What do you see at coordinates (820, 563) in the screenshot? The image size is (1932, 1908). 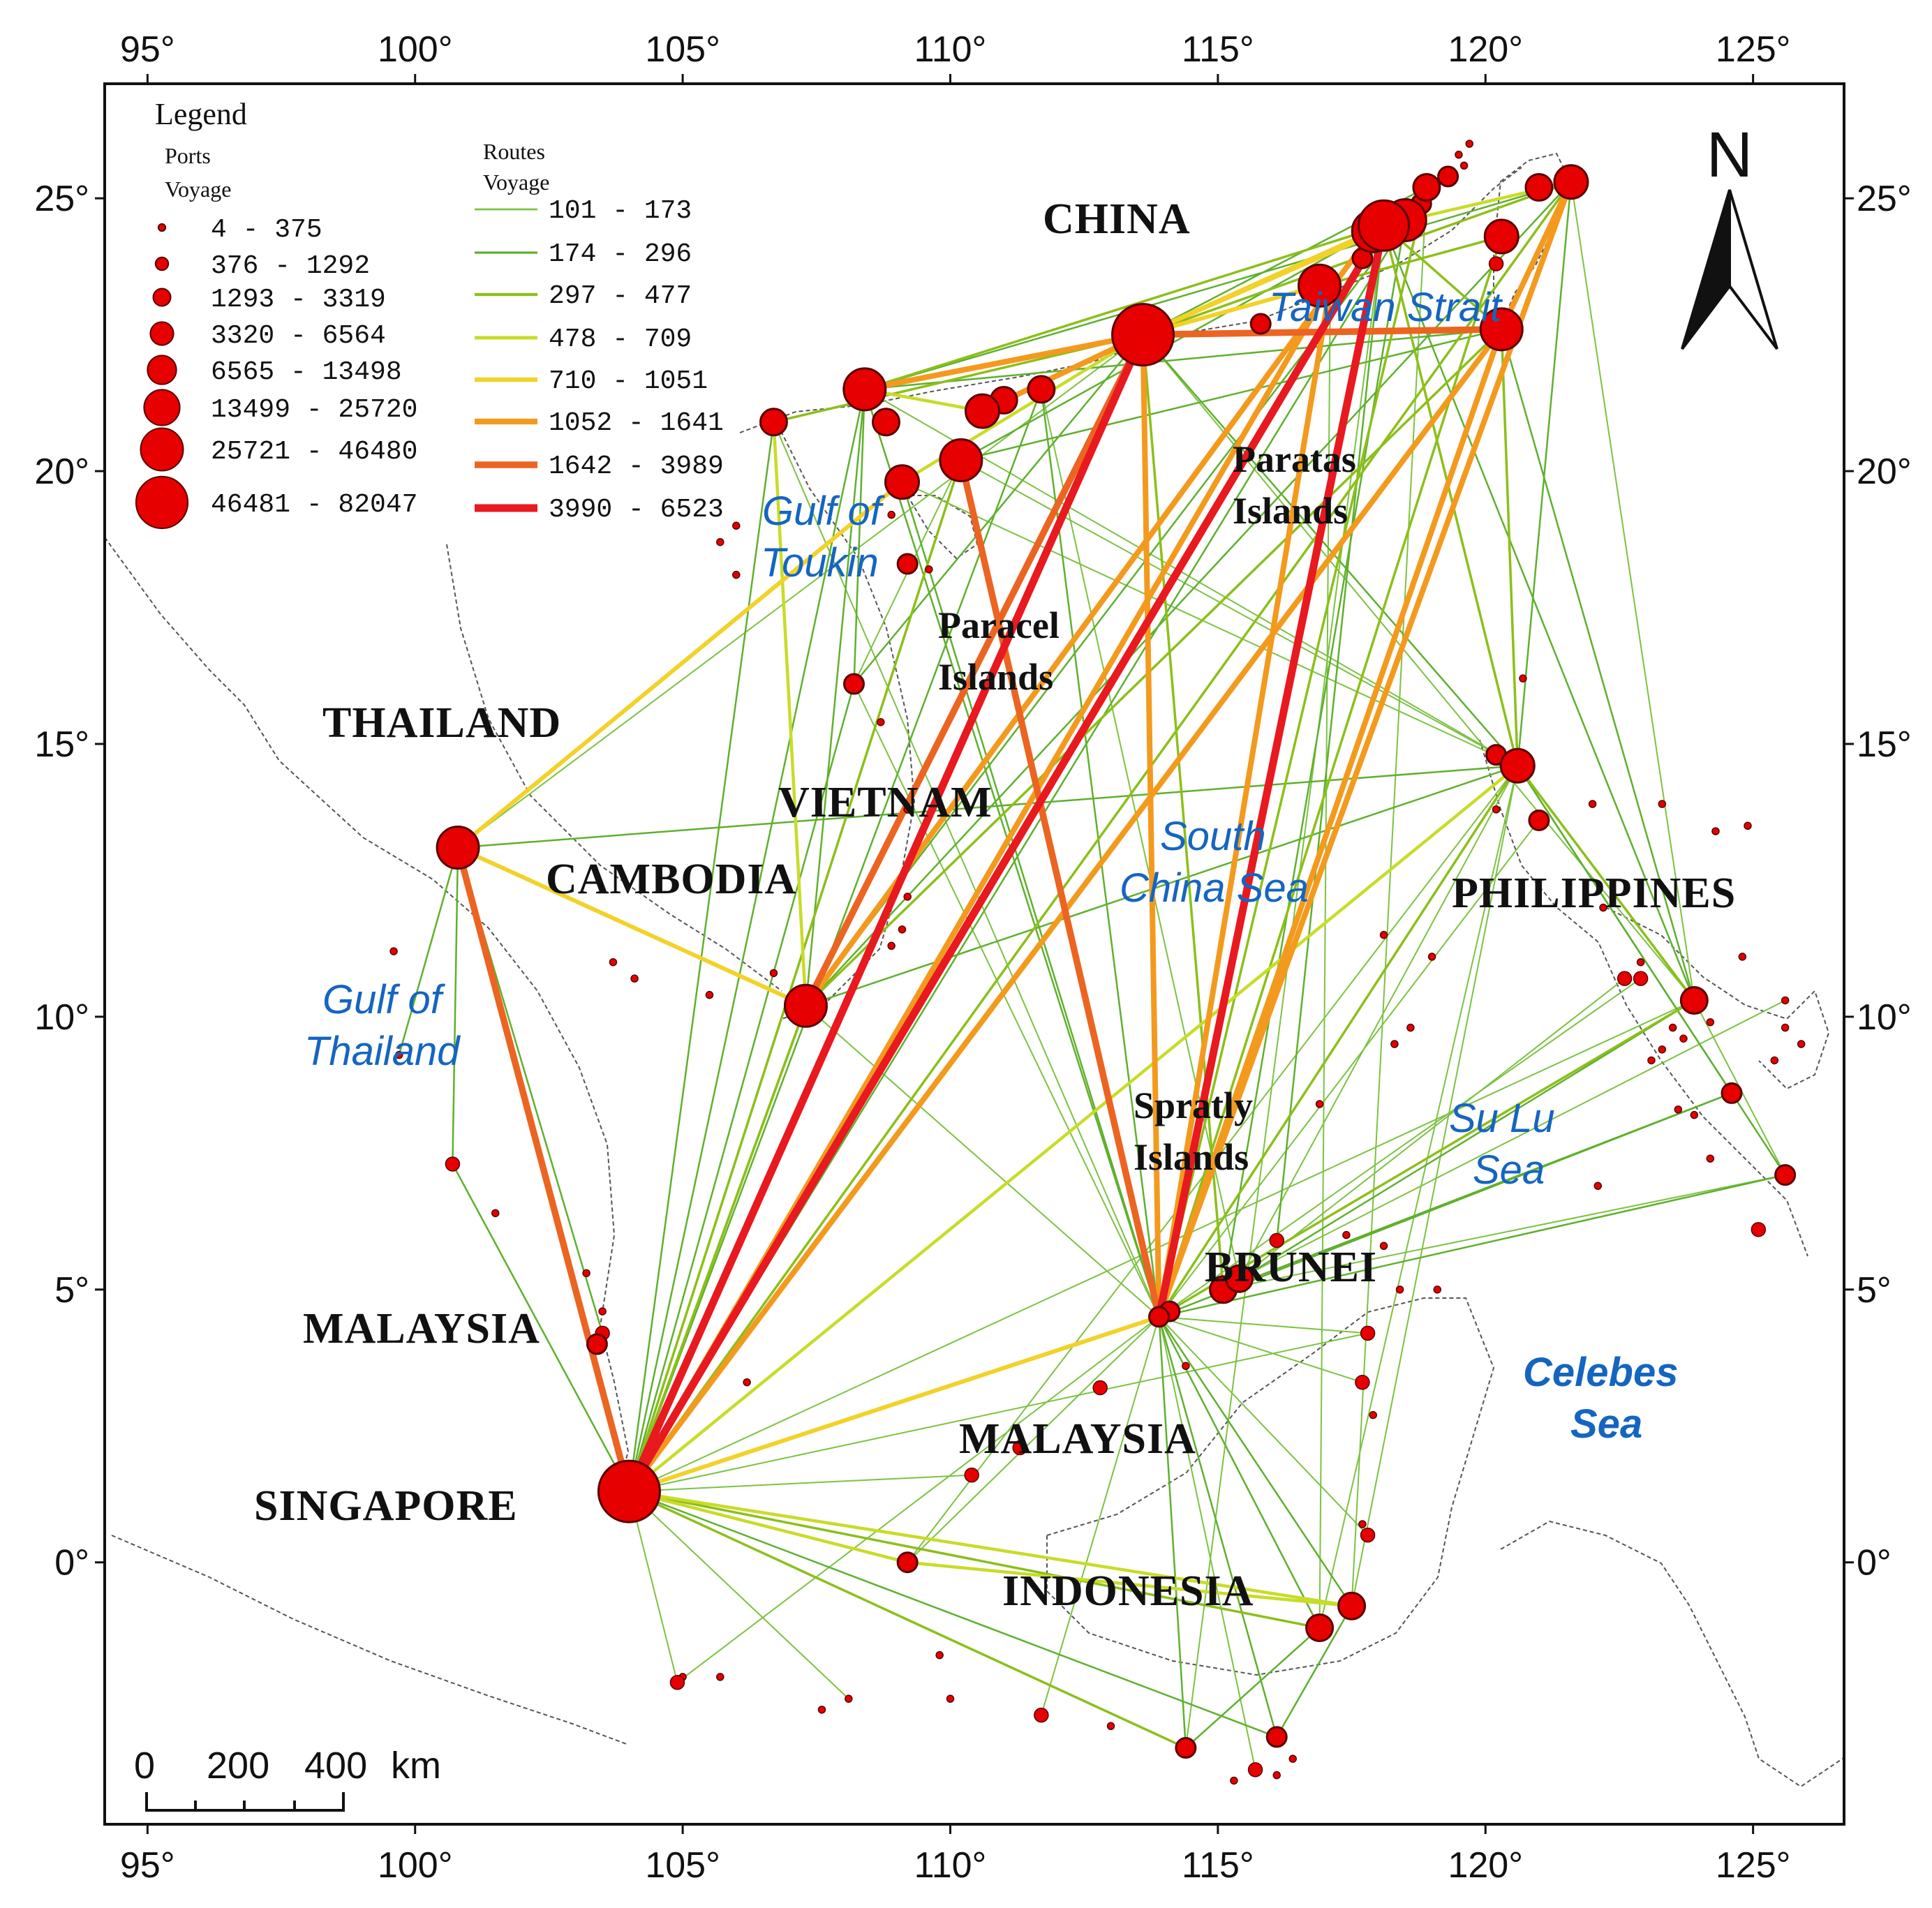 I see `label-gulf-toukin-2: Toukin` at bounding box center [820, 563].